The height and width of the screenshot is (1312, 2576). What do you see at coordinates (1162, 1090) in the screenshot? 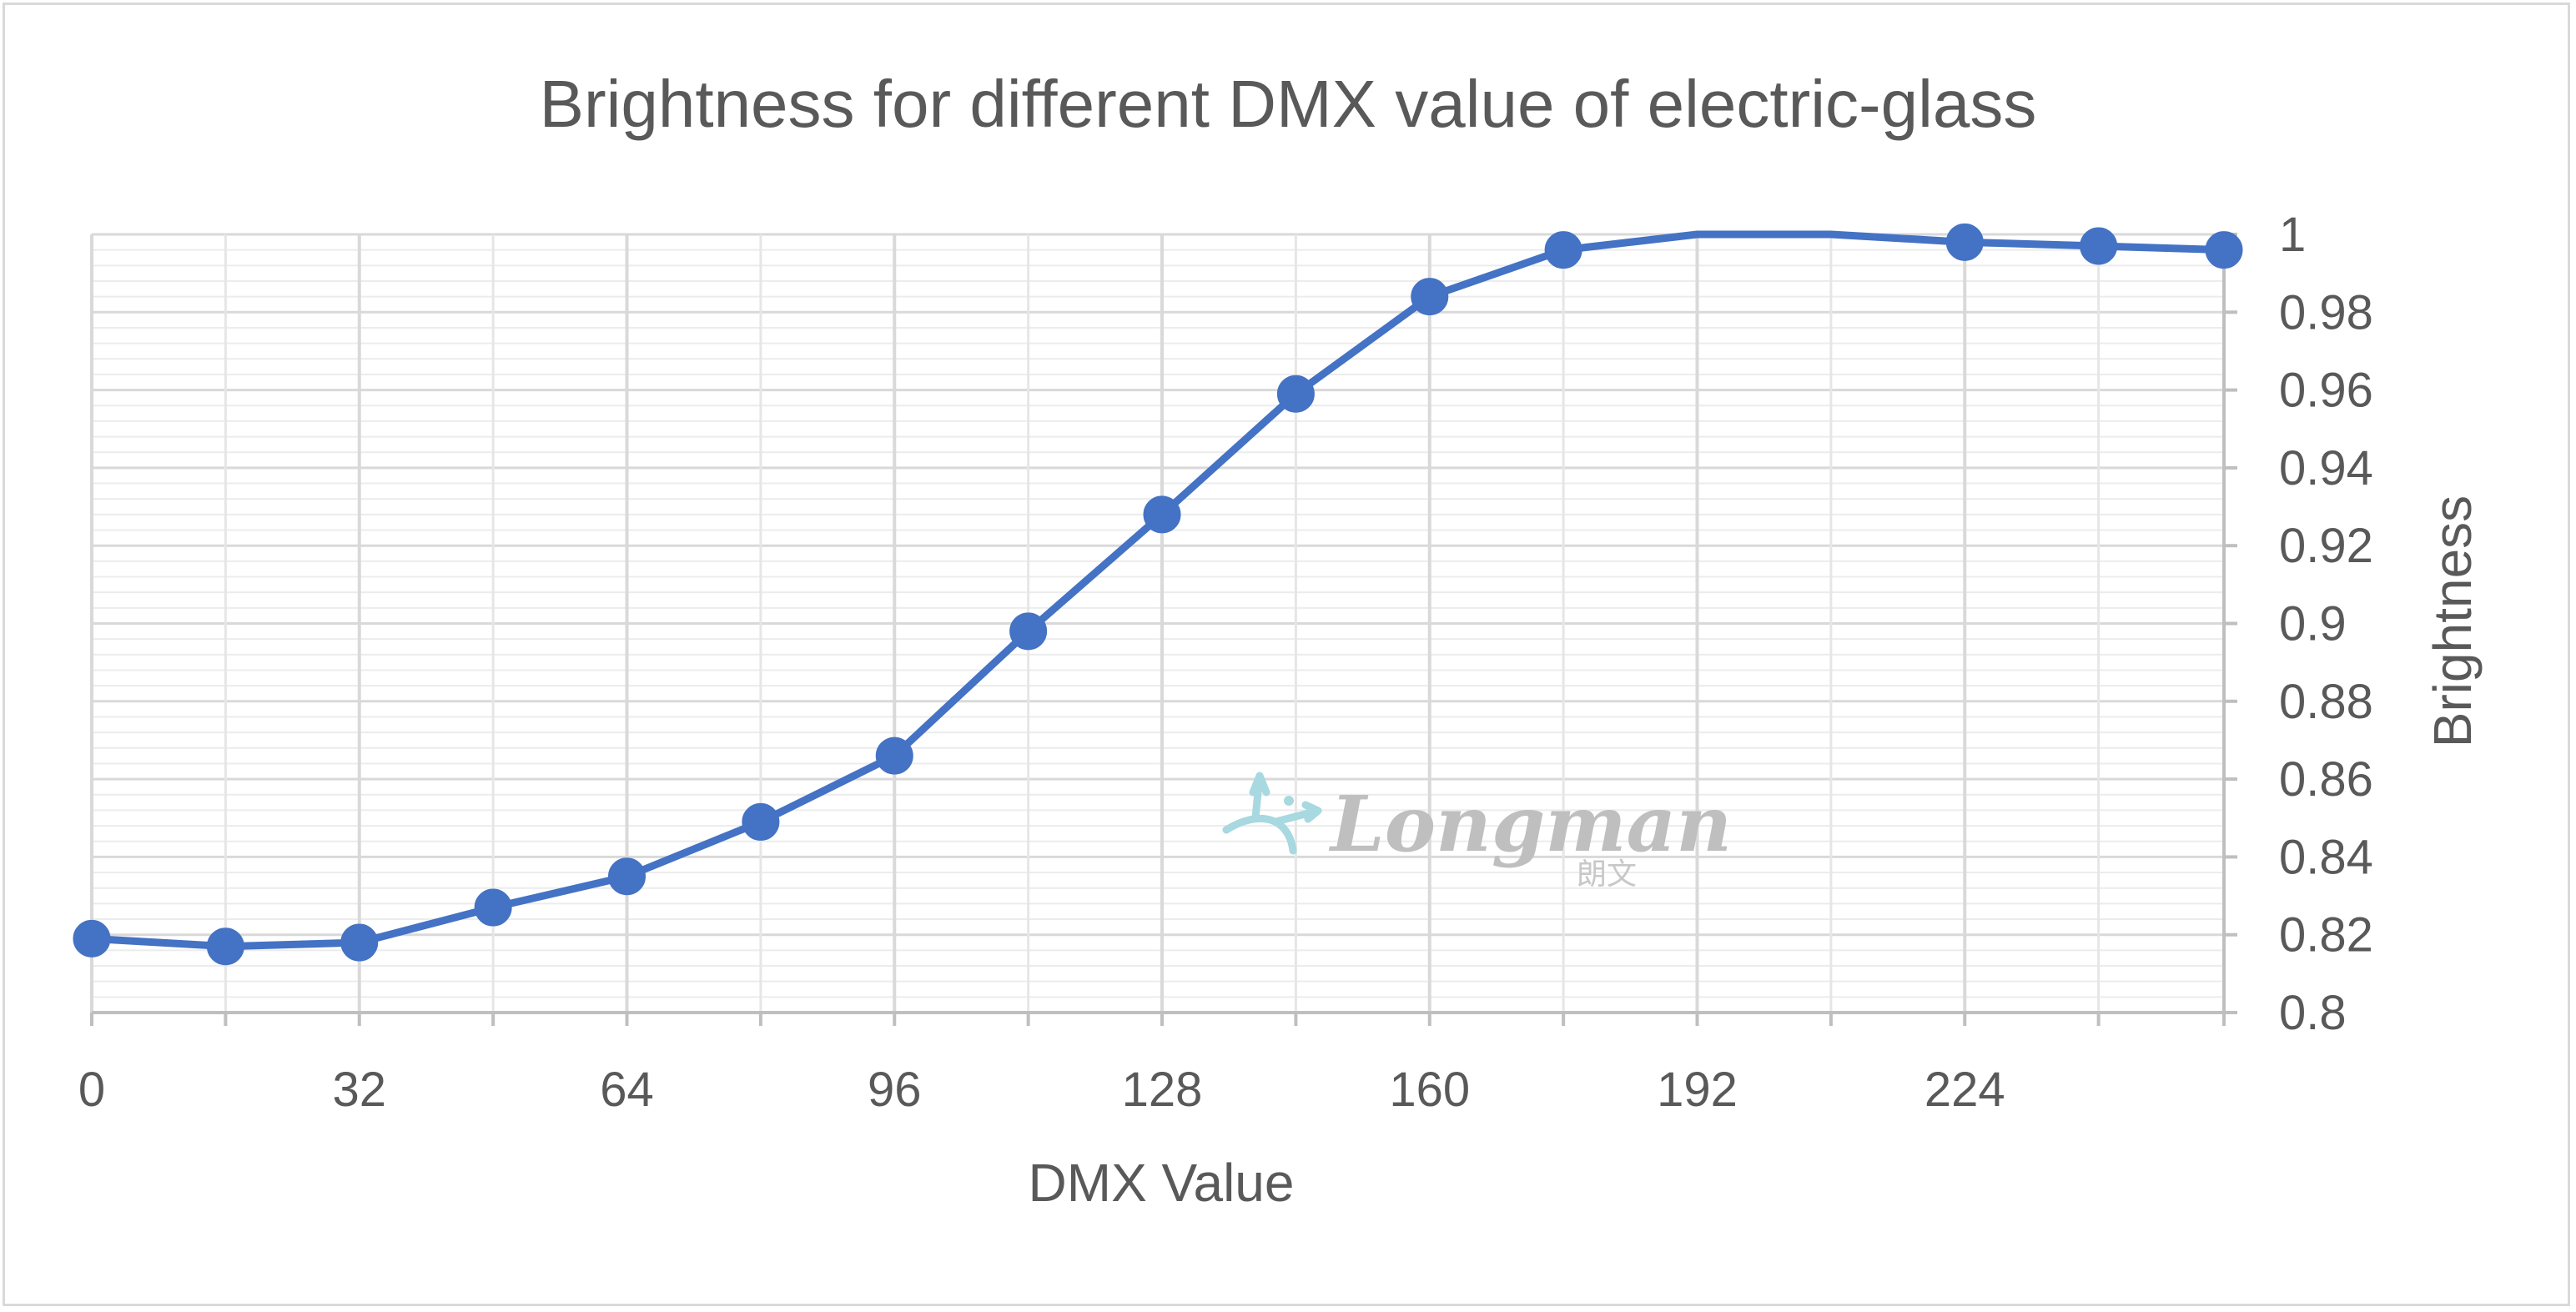
I see `x-tick-label: 128` at bounding box center [1162, 1090].